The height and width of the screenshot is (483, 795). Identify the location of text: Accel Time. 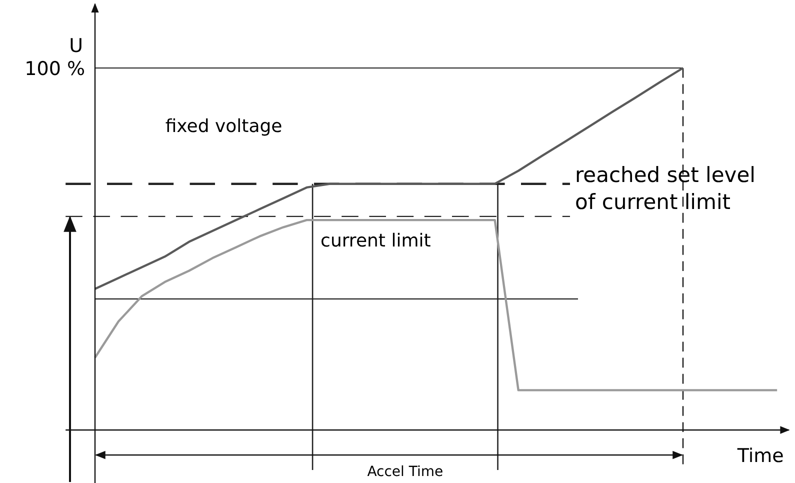
(405, 472).